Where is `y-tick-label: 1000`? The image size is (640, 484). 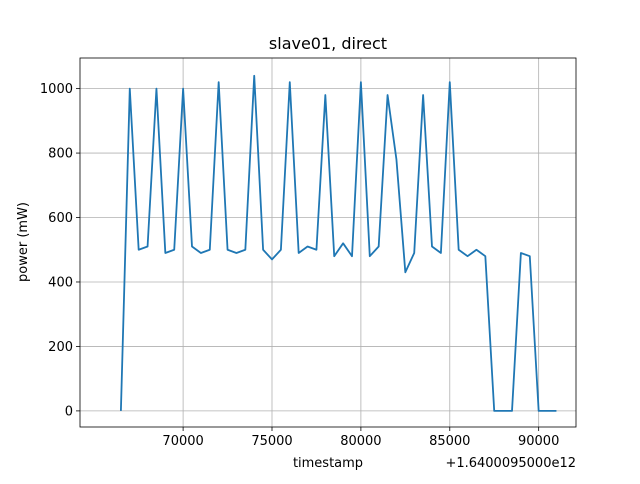
y-tick-label: 1000 is located at coordinates (56, 89).